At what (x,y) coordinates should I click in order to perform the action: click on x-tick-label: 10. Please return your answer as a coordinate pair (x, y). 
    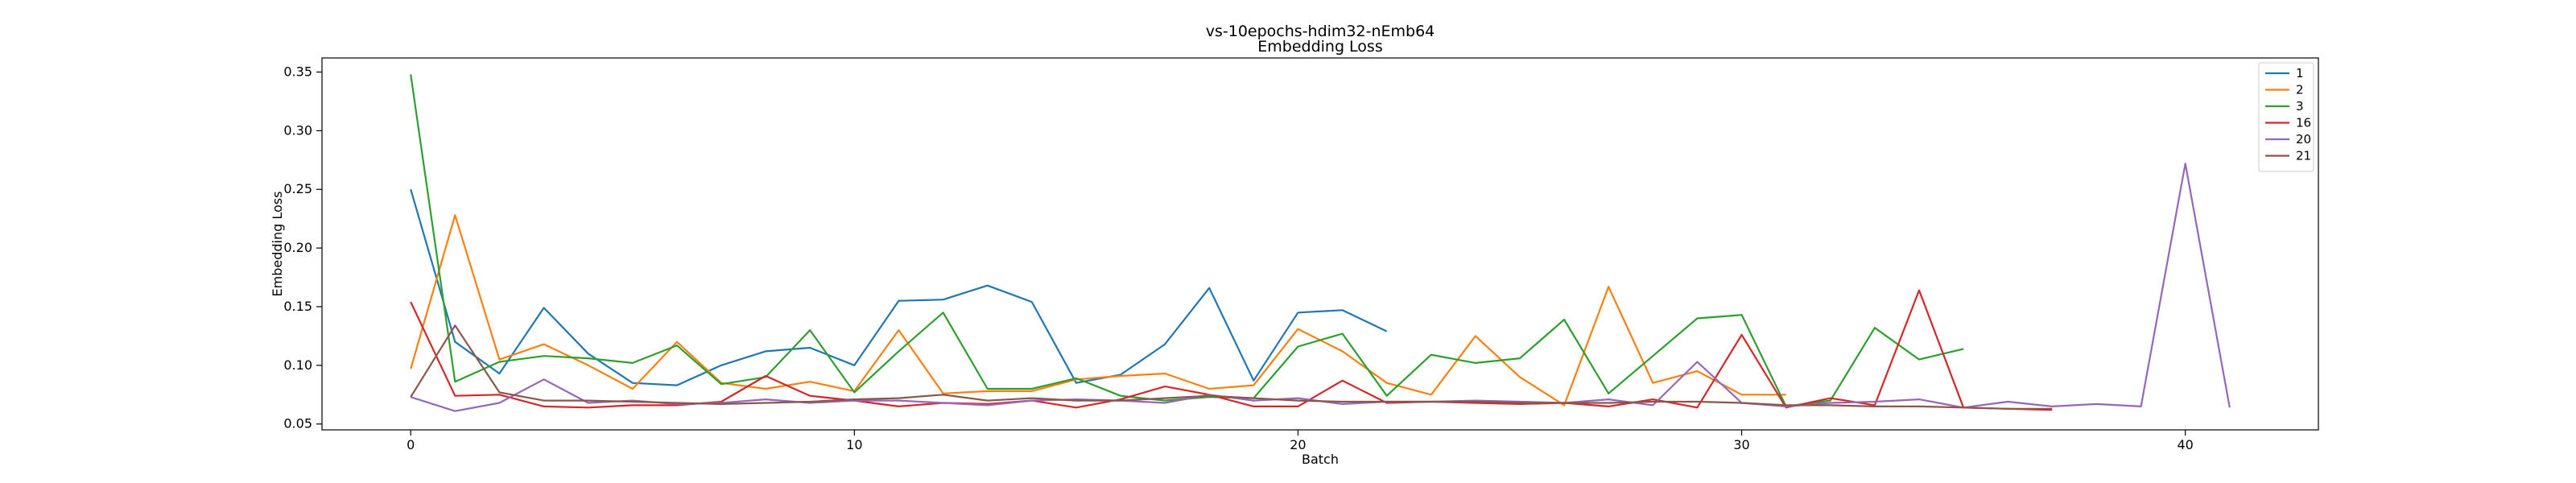
    Looking at the image, I should click on (854, 444).